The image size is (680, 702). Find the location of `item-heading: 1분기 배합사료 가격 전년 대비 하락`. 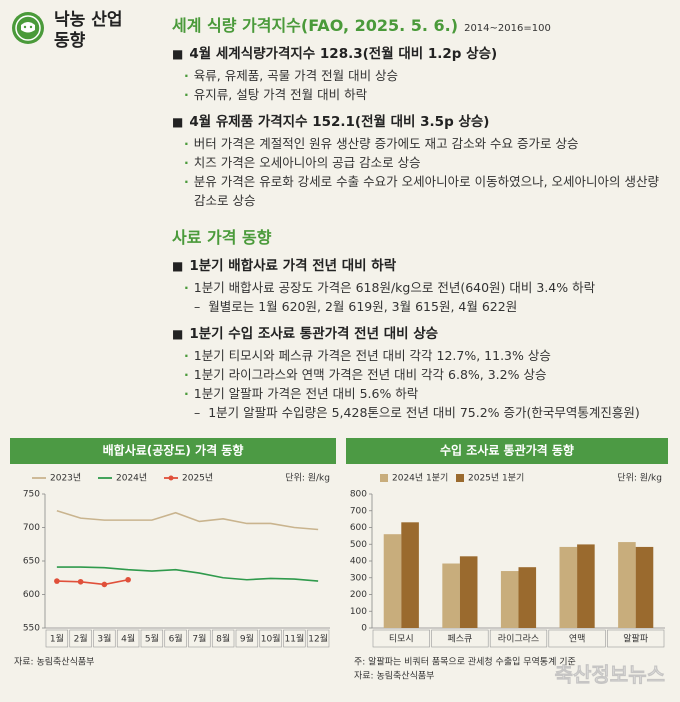

item-heading: 1분기 배합사료 가격 전년 대비 하락 is located at coordinates (422, 264).